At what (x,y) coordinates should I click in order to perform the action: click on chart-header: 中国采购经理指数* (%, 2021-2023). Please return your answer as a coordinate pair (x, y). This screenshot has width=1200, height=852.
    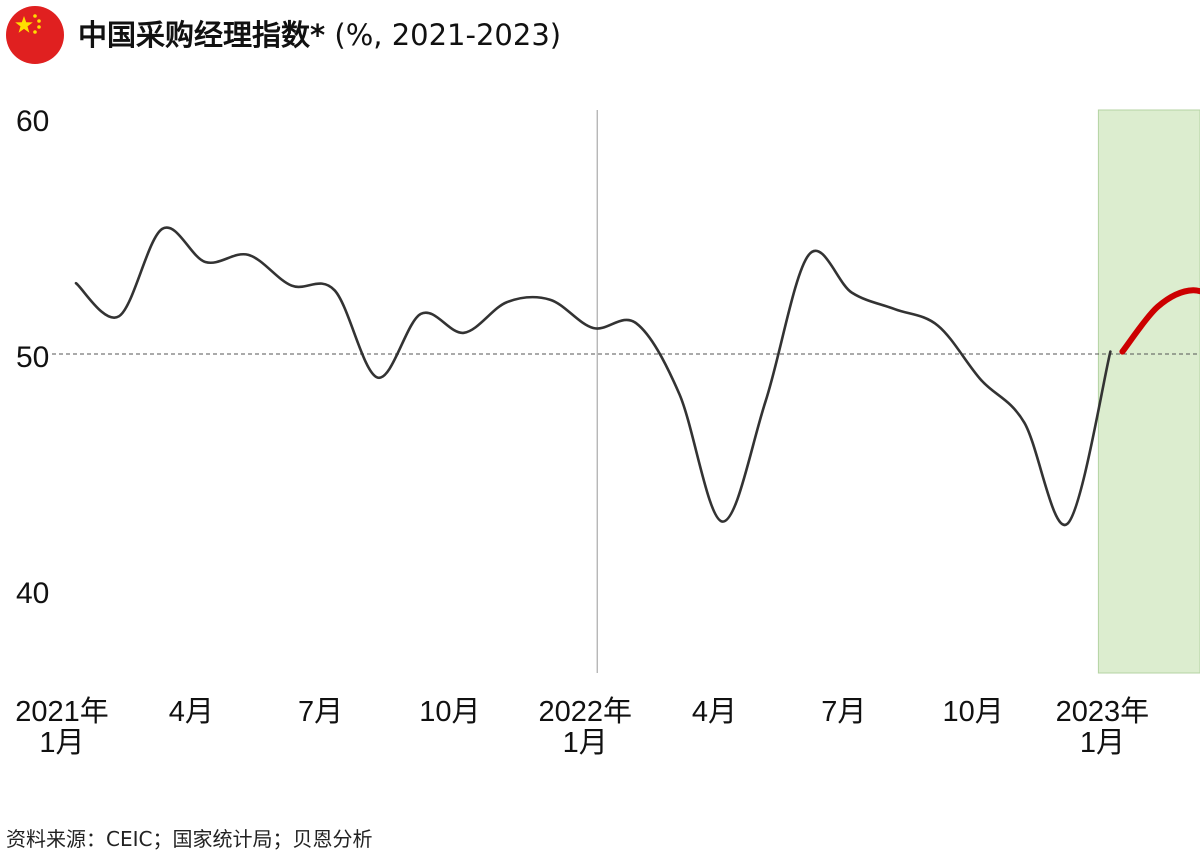
    Looking at the image, I should click on (283, 35).